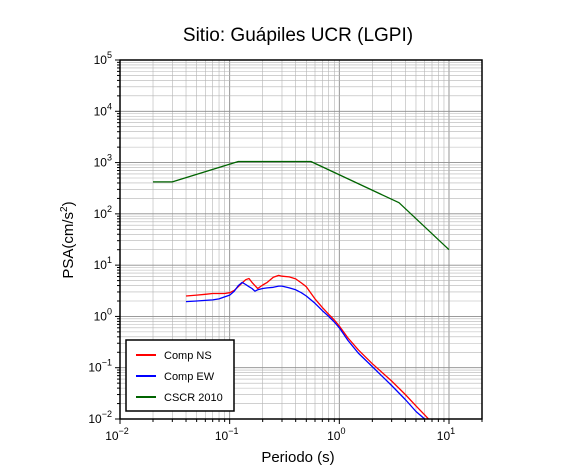  Describe the element at coordinates (297, 457) in the screenshot. I see `x-axis-label: Periodo (s)` at that location.